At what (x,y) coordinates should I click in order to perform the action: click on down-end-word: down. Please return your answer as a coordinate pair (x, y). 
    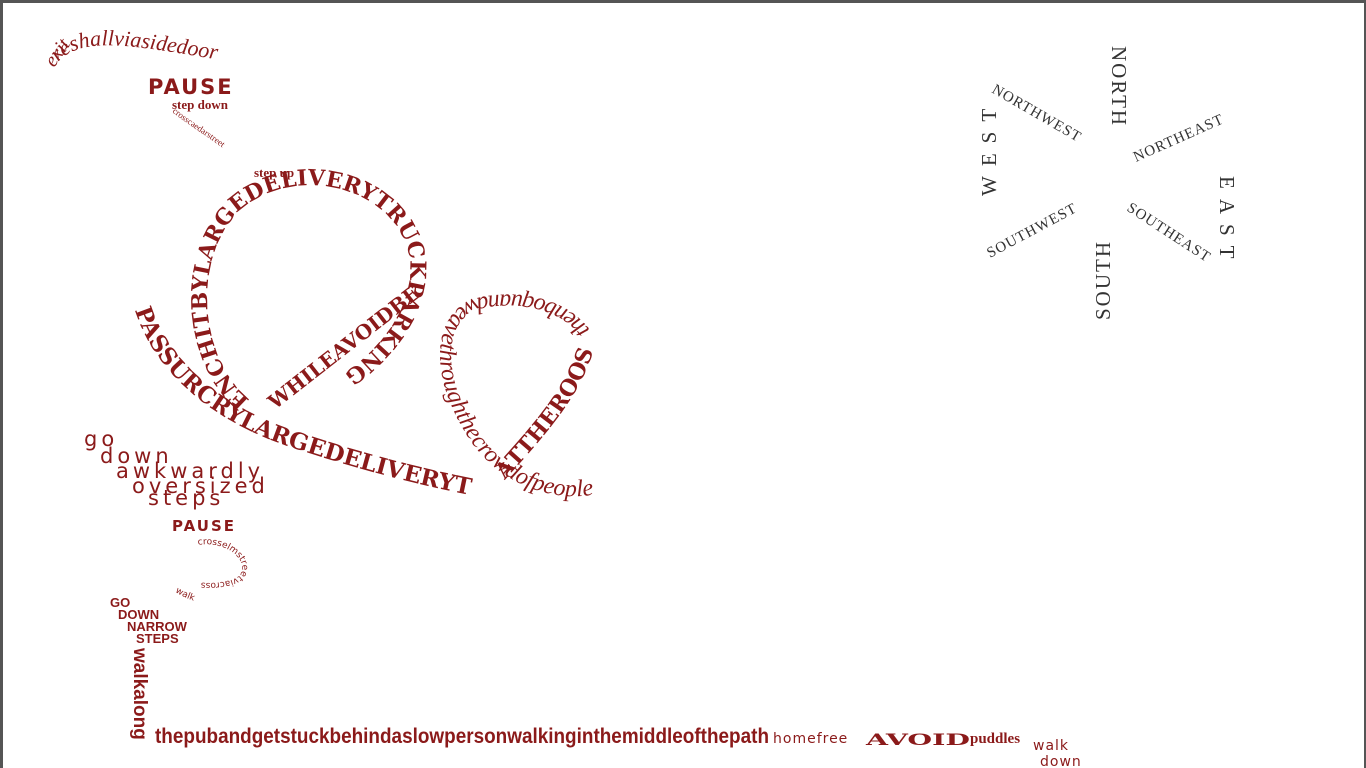
    Looking at the image, I should click on (1061, 761).